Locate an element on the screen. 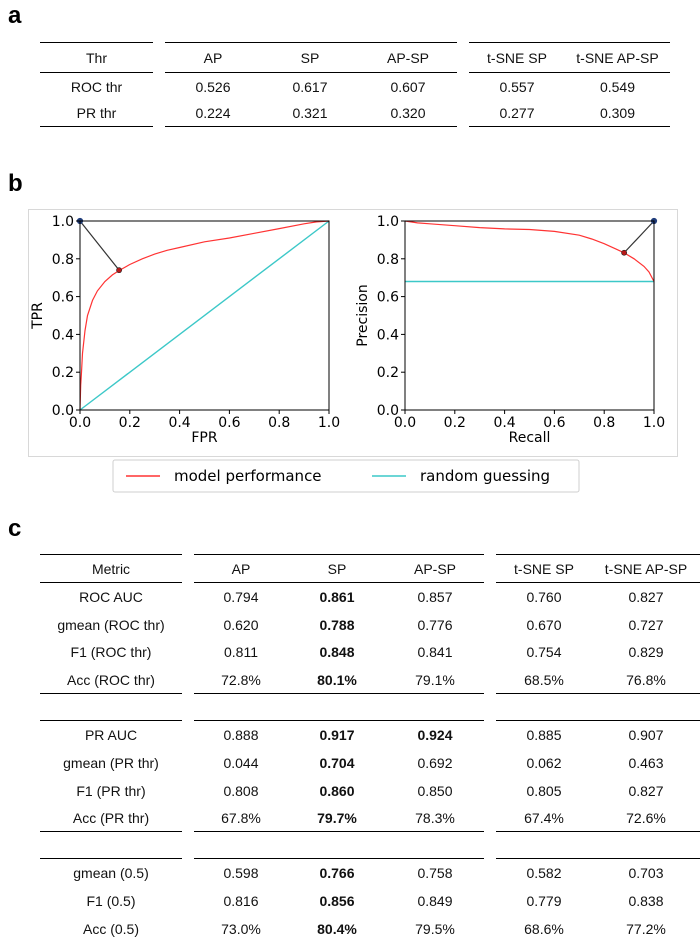 This screenshot has height=943, width=700. table-cell: 0.848 is located at coordinates (337, 652).